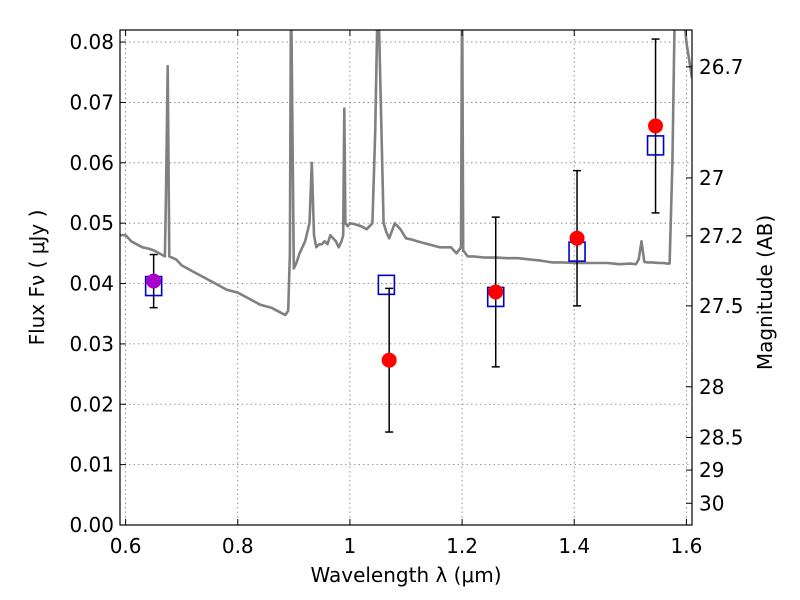 The image size is (800, 600). Describe the element at coordinates (574, 546) in the screenshot. I see `x-tick-label: 1.4` at that location.